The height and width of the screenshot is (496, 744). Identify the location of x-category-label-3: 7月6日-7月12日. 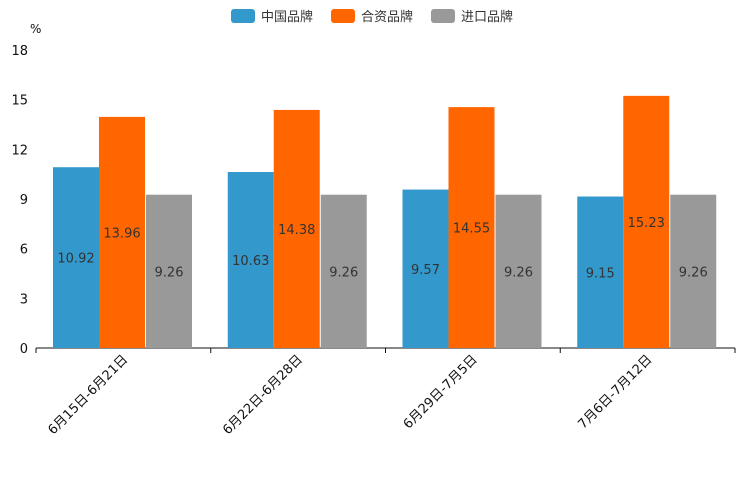
(616, 392).